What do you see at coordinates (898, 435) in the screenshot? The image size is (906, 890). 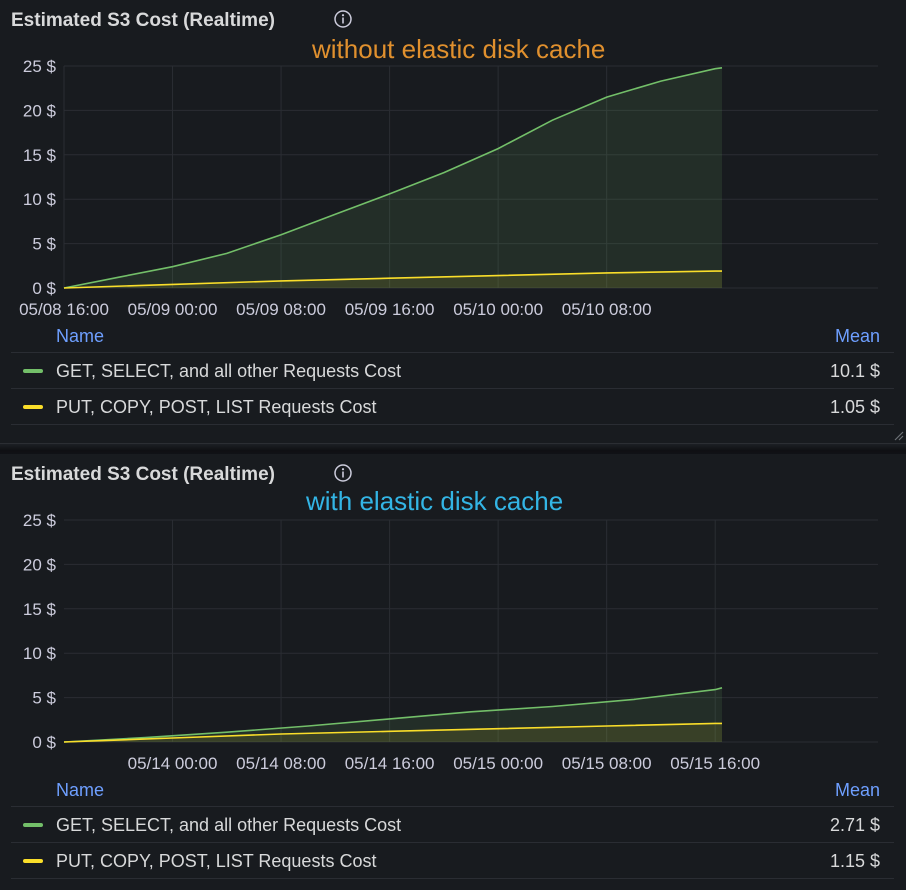 I see `resize-handle-icon` at bounding box center [898, 435].